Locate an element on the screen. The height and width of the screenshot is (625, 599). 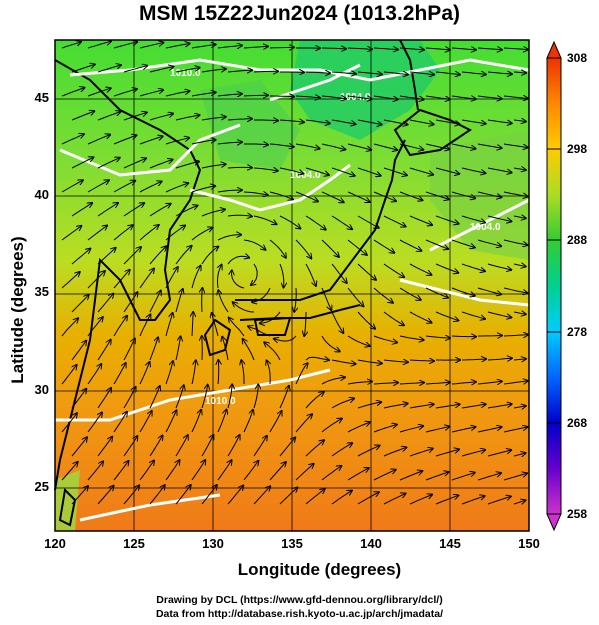
warm-region is located at coordinates (479, 195).